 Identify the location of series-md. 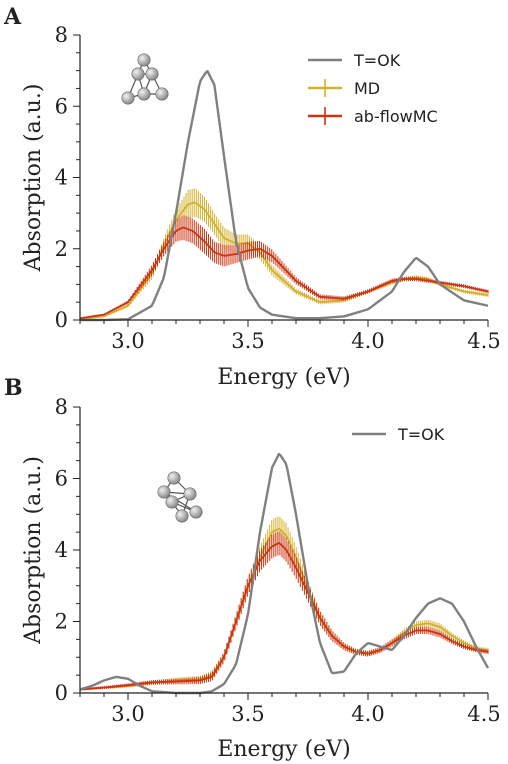
(284, 254).